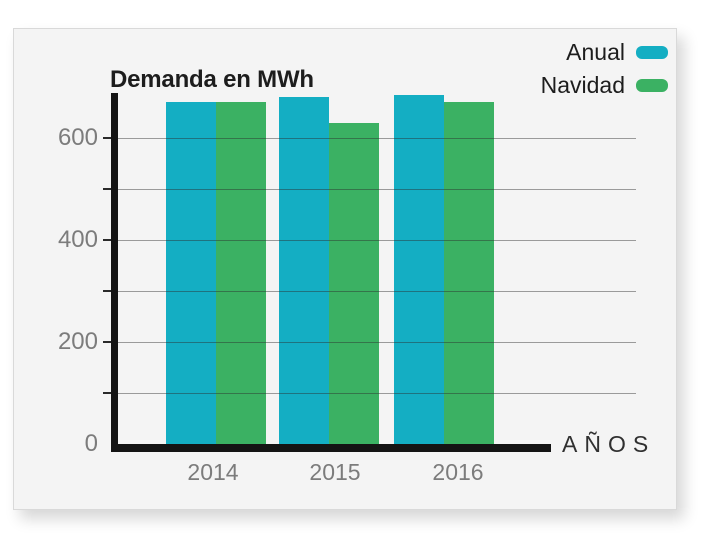 This screenshot has width=720, height=559. I want to click on bar-2016-navidad, so click(469, 273).